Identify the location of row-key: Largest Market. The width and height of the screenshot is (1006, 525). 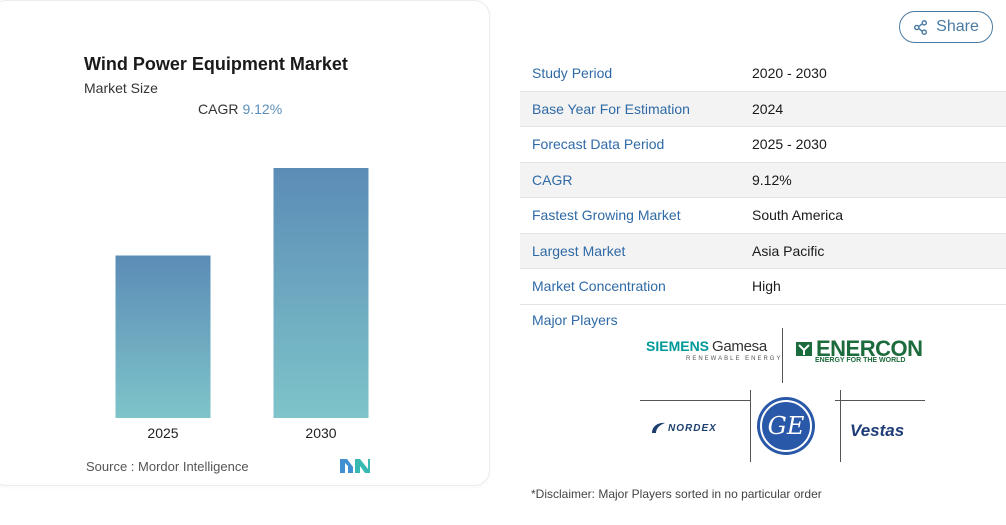
(579, 250).